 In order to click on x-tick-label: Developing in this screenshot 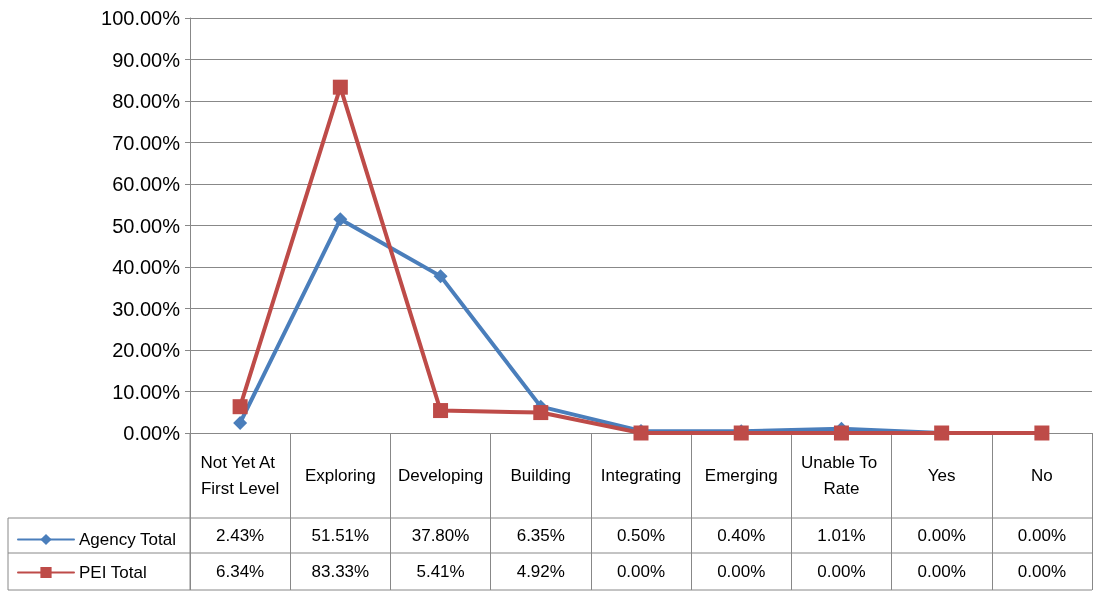, I will do `click(441, 475)`.